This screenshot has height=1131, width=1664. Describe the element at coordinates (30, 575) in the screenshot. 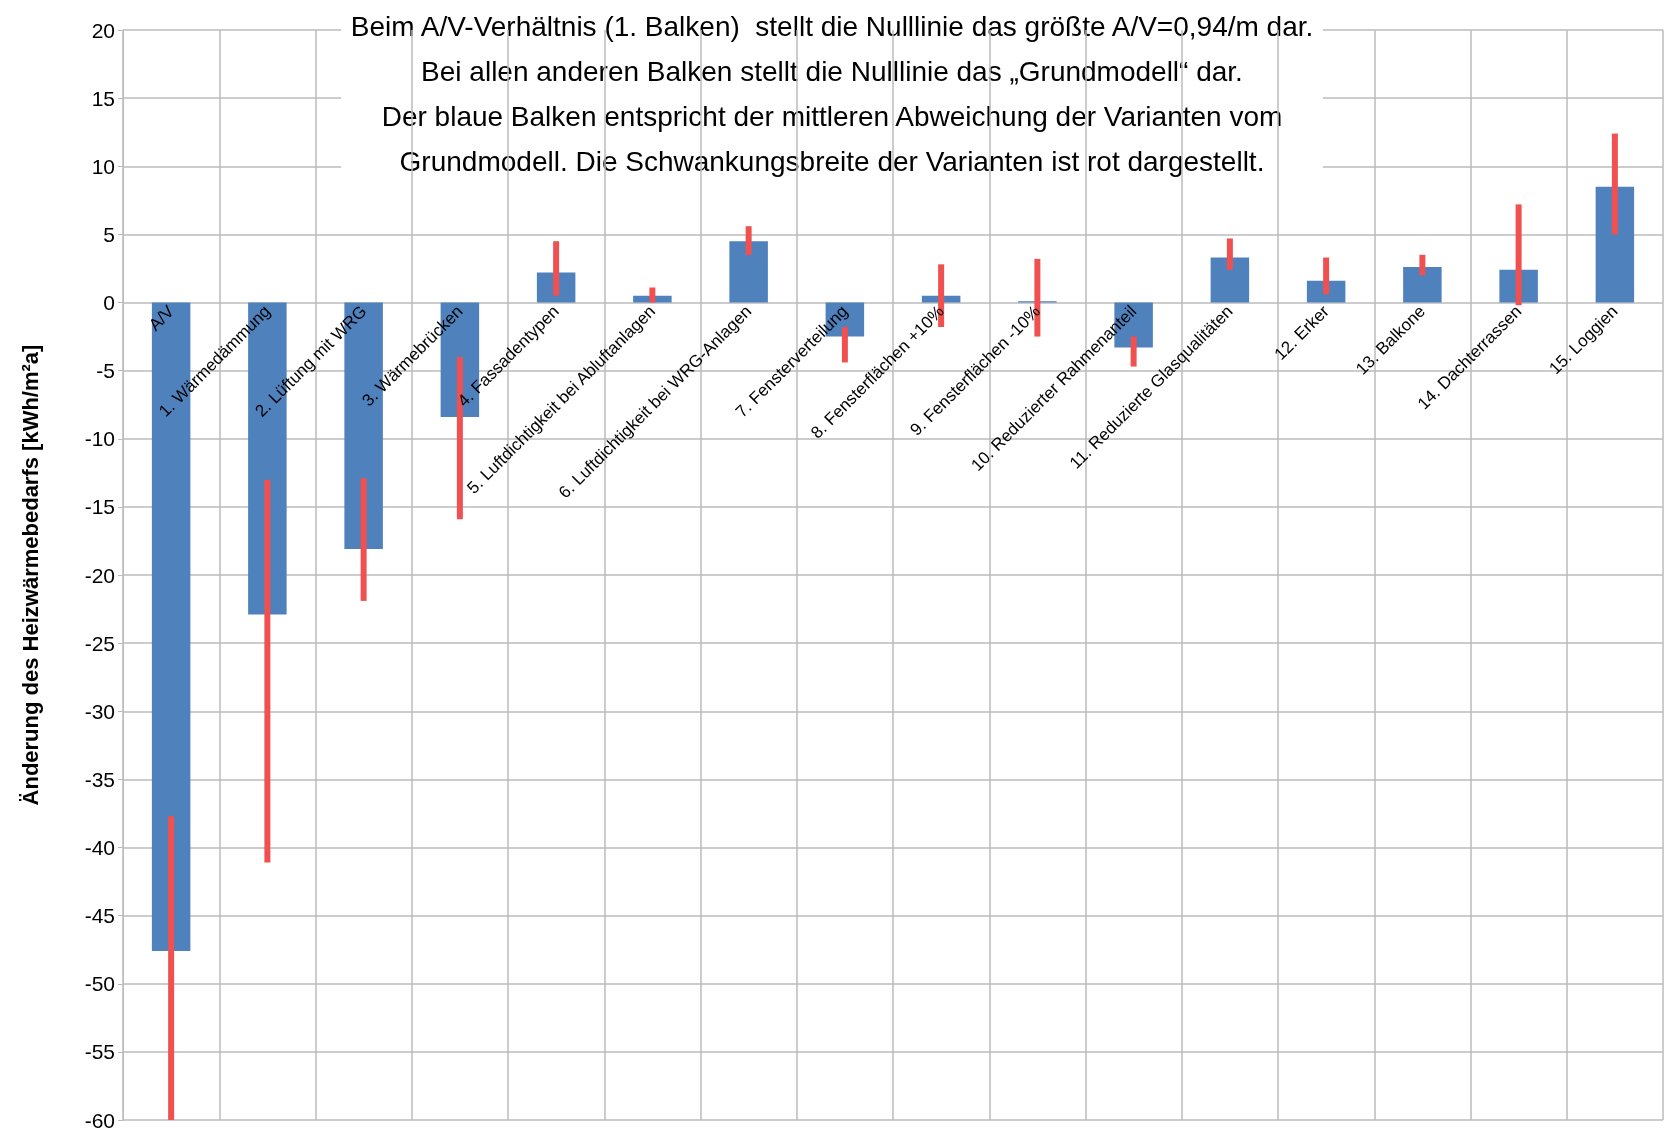

I see `y-axis-title: Änderung des Heizwärmebedarfs [kWh/m²a]` at that location.